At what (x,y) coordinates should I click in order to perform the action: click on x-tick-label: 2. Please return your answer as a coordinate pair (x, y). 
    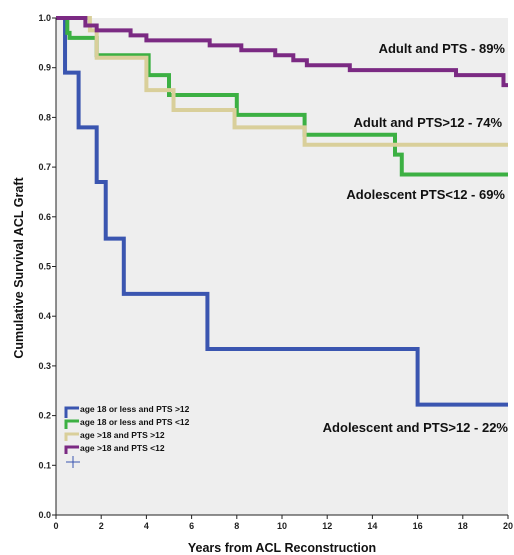
    Looking at the image, I should click on (101, 526).